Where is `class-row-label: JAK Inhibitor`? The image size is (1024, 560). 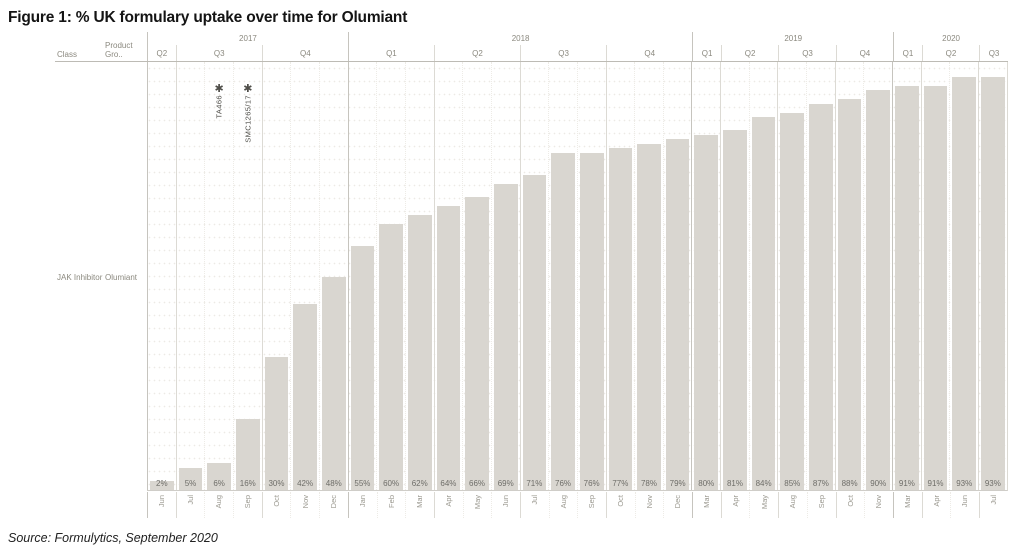
class-row-label: JAK Inhibitor is located at coordinates (80, 277).